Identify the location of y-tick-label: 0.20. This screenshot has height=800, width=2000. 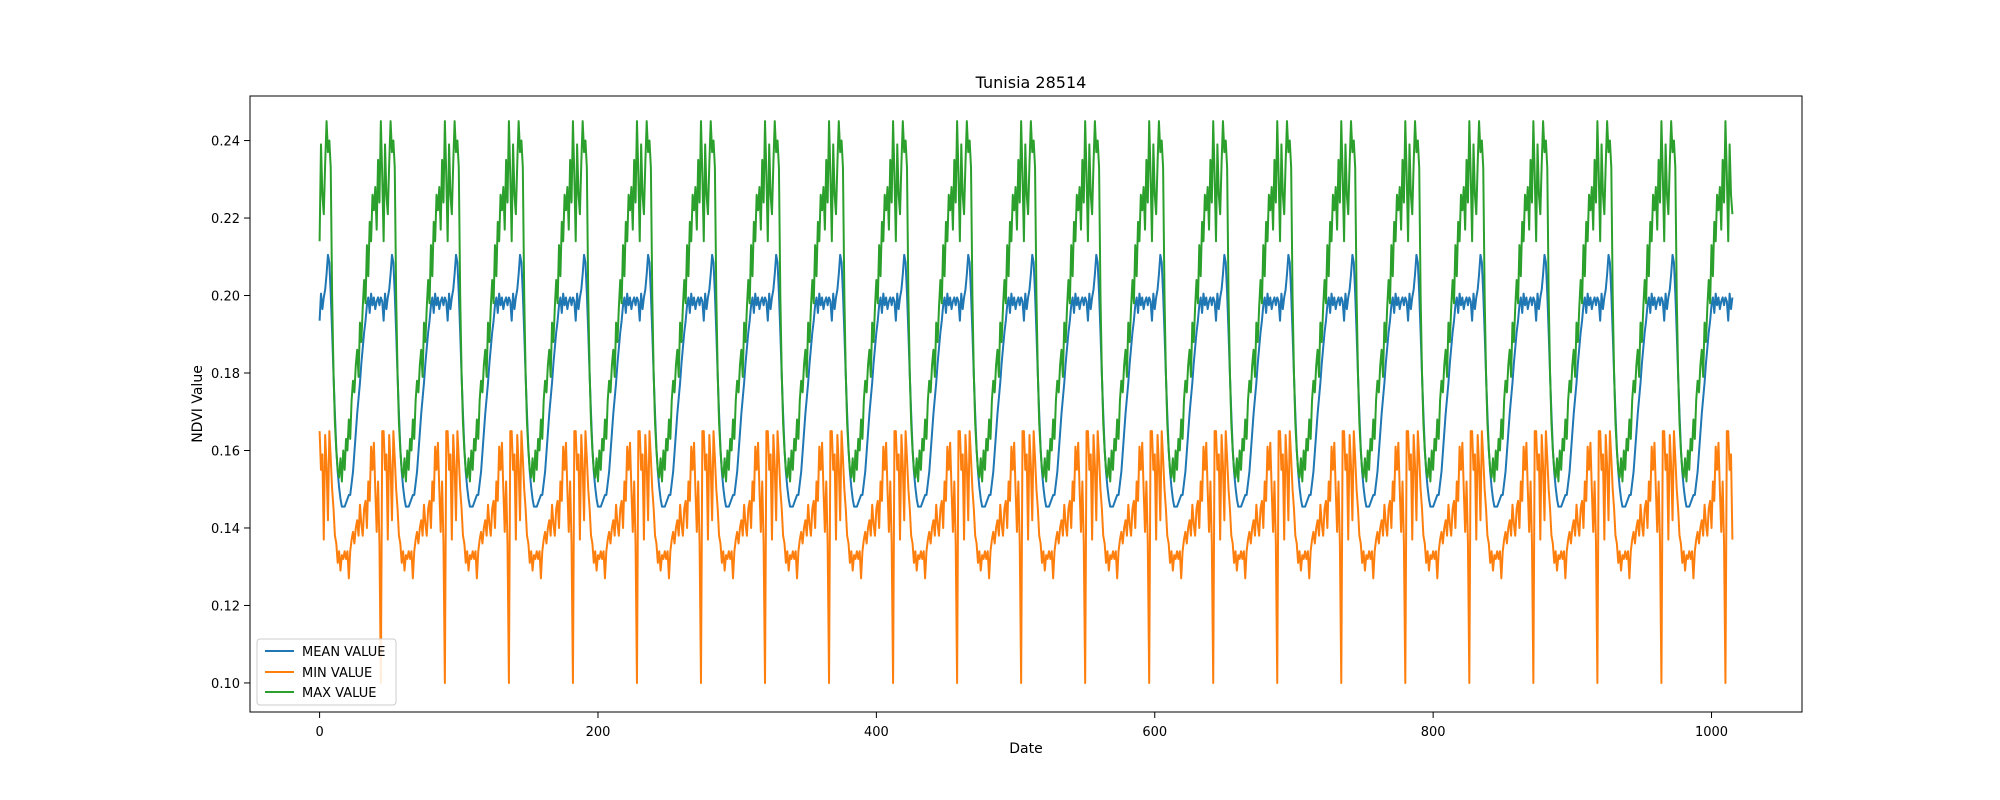
(225, 297).